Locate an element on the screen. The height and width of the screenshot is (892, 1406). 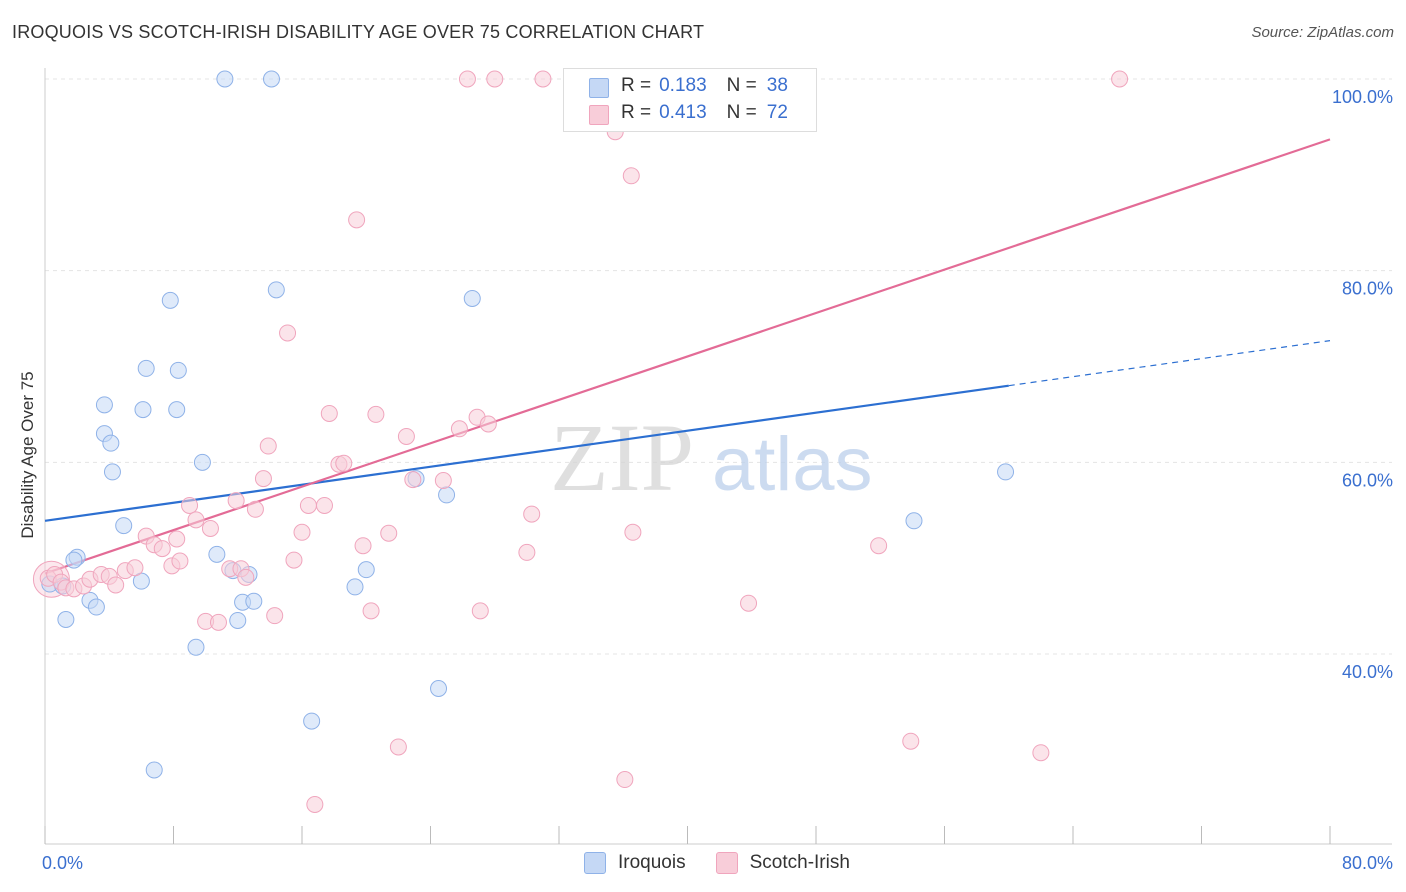
y-axis-label: Disability Age Over 75 is located at coordinates (27, 455).